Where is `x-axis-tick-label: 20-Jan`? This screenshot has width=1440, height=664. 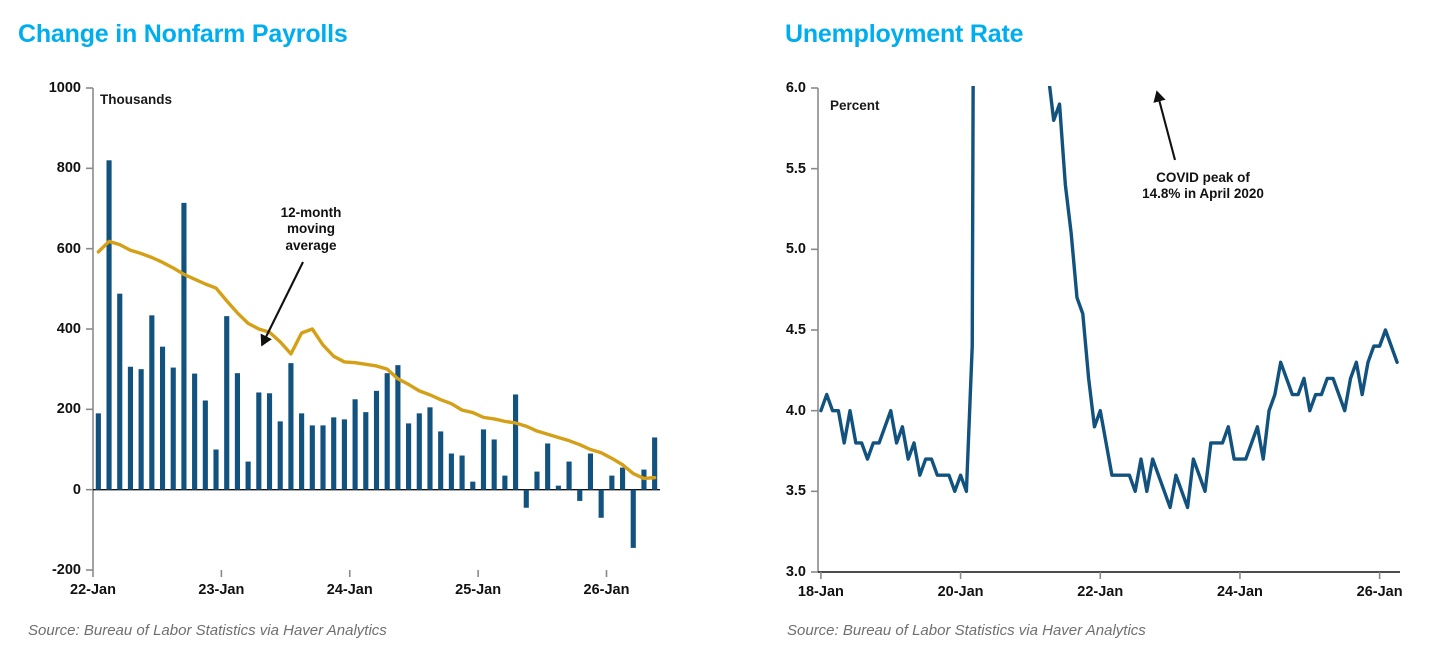
x-axis-tick-label: 20-Jan is located at coordinates (960, 592).